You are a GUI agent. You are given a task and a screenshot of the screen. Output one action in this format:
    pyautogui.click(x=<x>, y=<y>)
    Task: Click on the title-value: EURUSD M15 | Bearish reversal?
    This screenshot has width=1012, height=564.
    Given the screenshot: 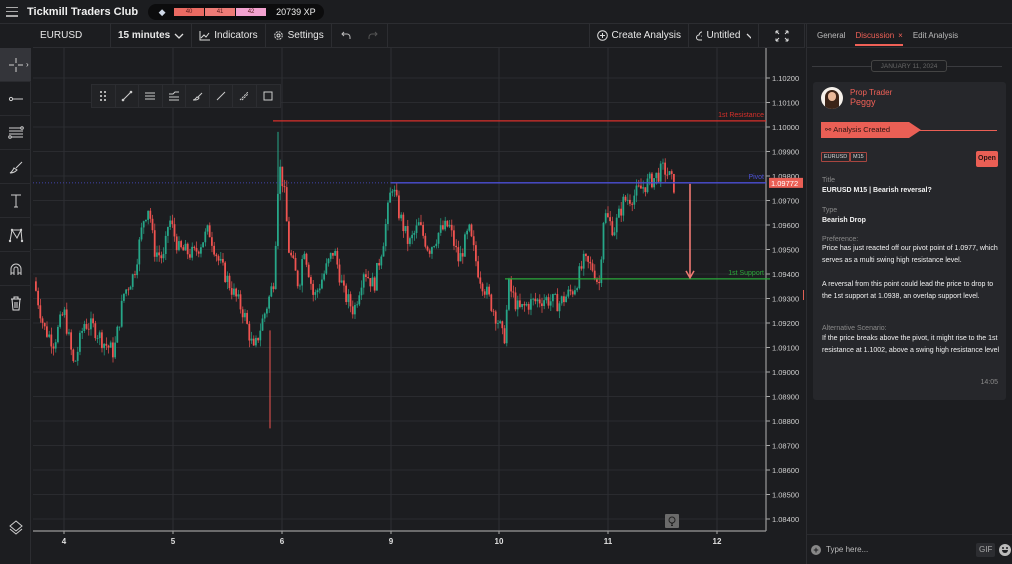 What is the action you would take?
    pyautogui.click(x=877, y=190)
    